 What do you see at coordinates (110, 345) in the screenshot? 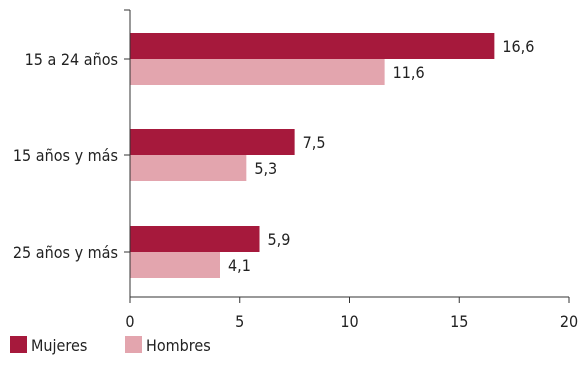
I see `legend: Mujeres Hombres` at bounding box center [110, 345].